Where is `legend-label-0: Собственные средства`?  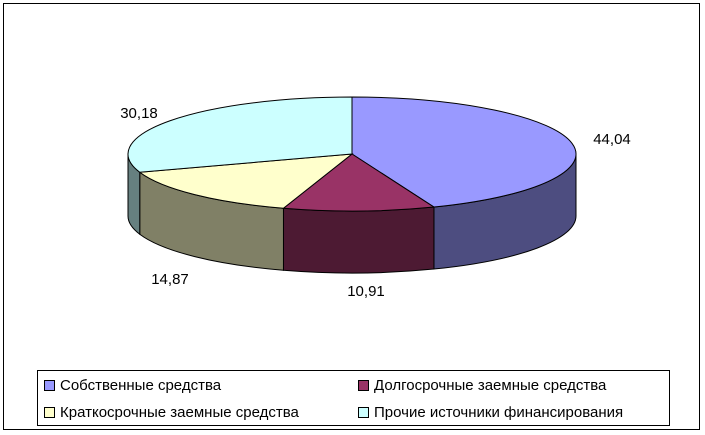
legend-label-0: Собственные средства is located at coordinates (141, 385).